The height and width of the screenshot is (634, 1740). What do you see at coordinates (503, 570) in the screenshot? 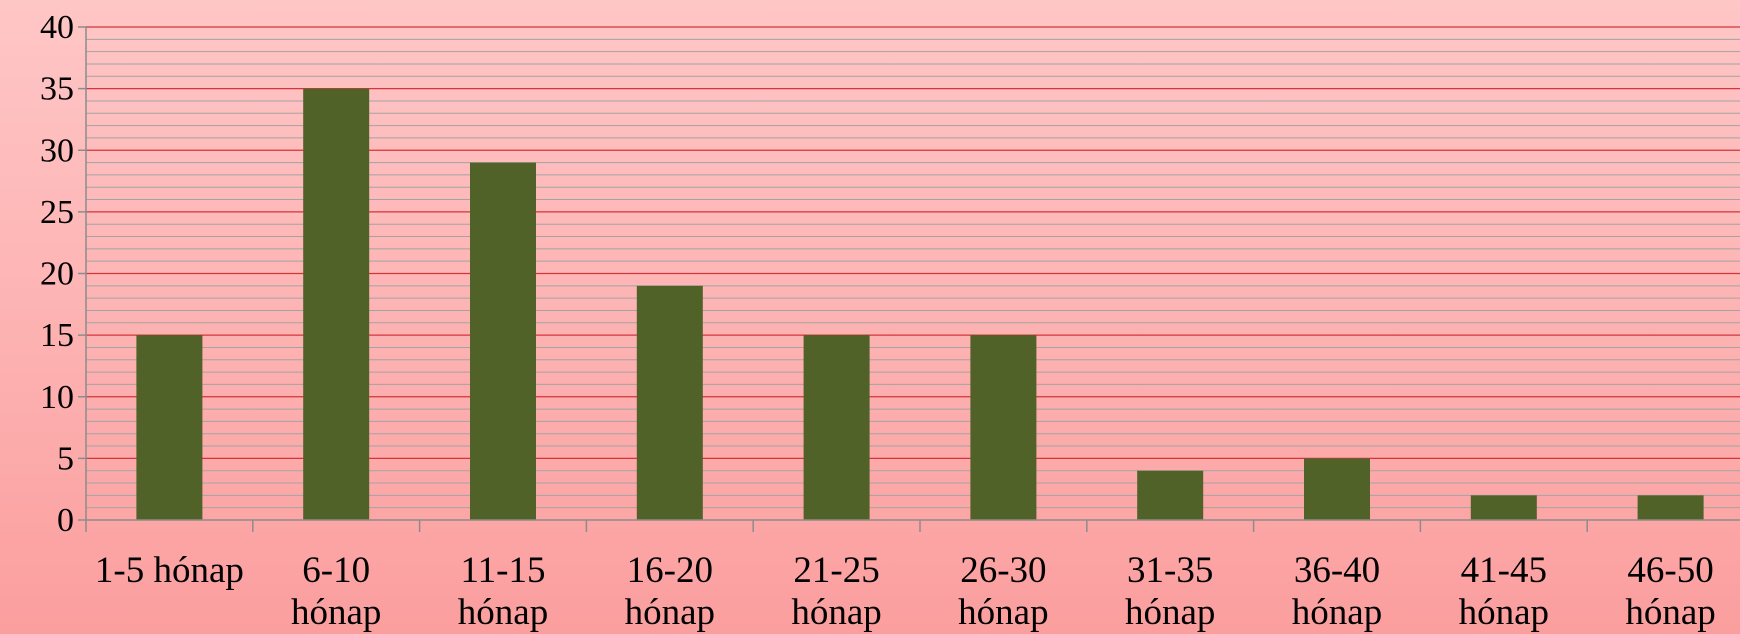
I see `x-category-label-line: 11-15` at bounding box center [503, 570].